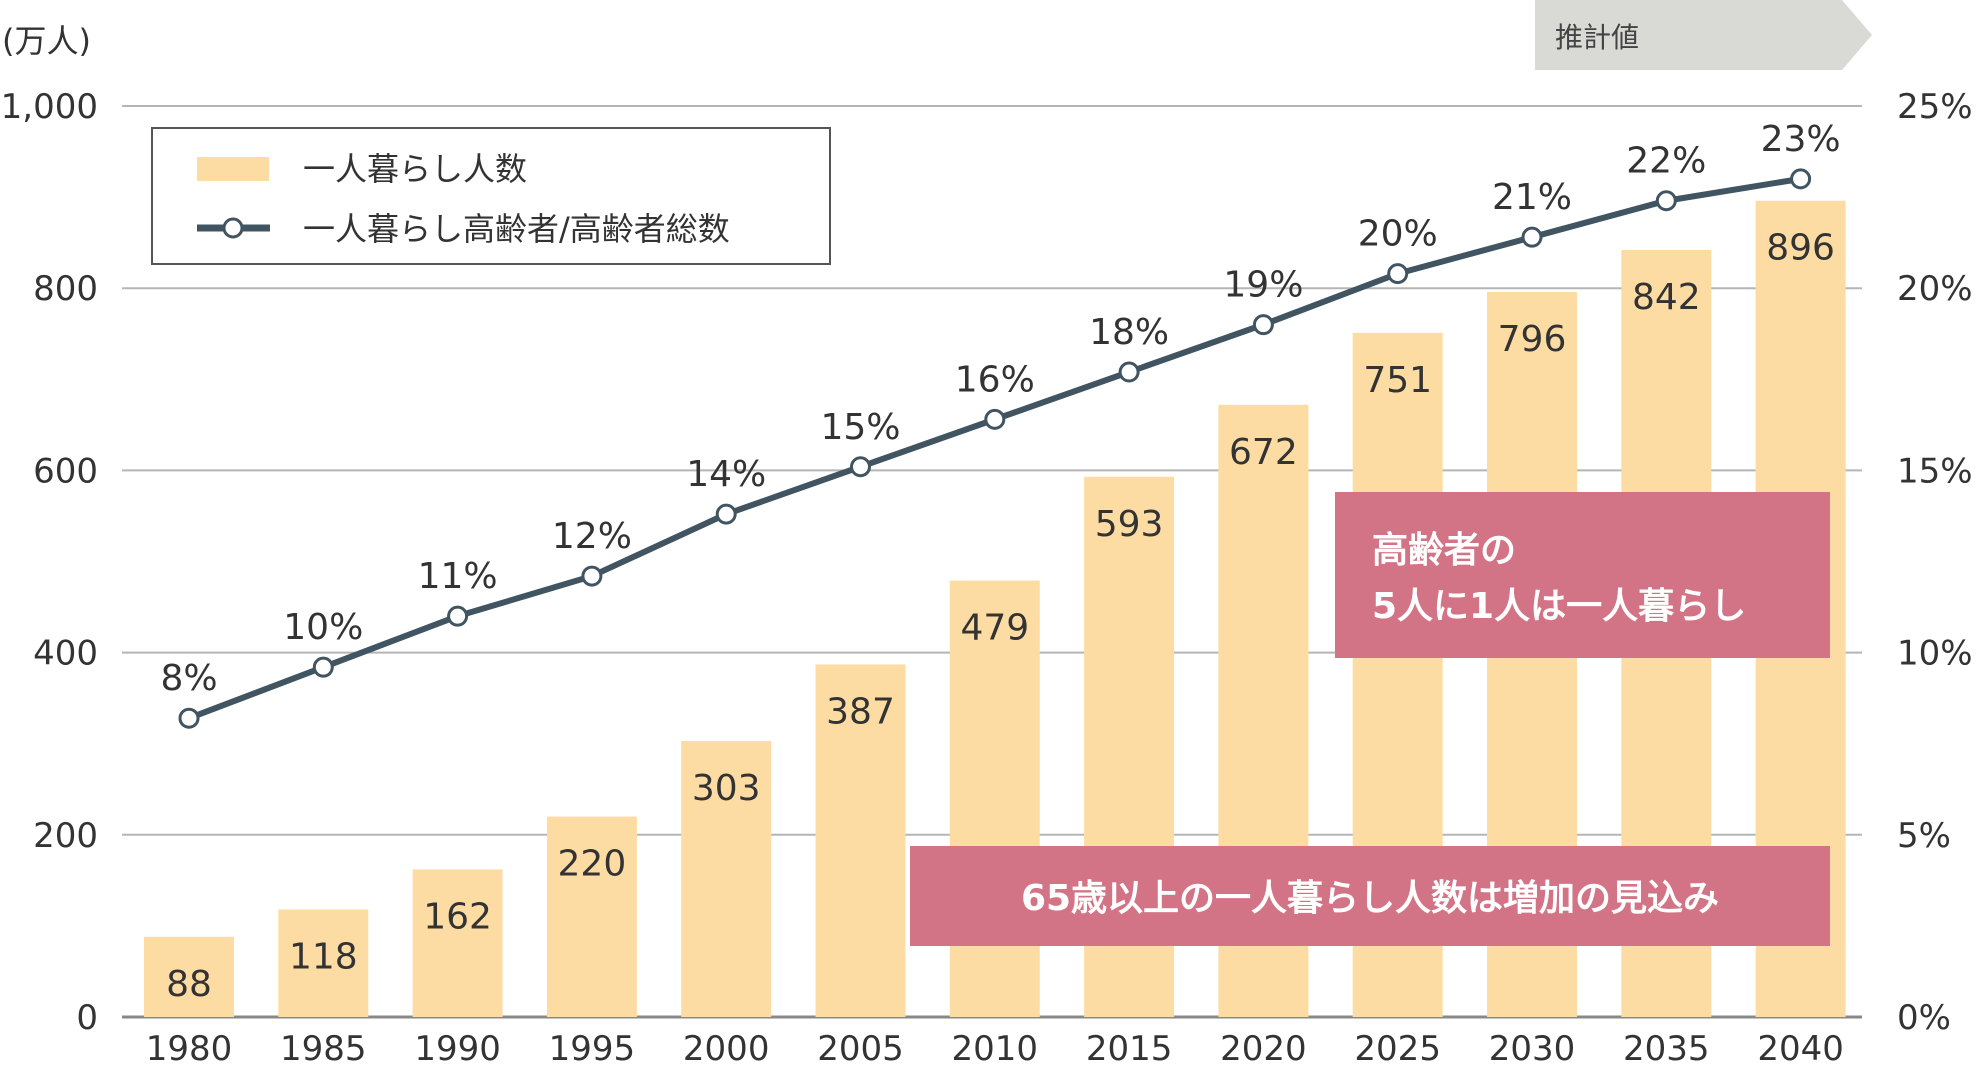  Describe the element at coordinates (415, 169) in the screenshot. I see `legend-bar-label: 一人暮らし人数` at that location.